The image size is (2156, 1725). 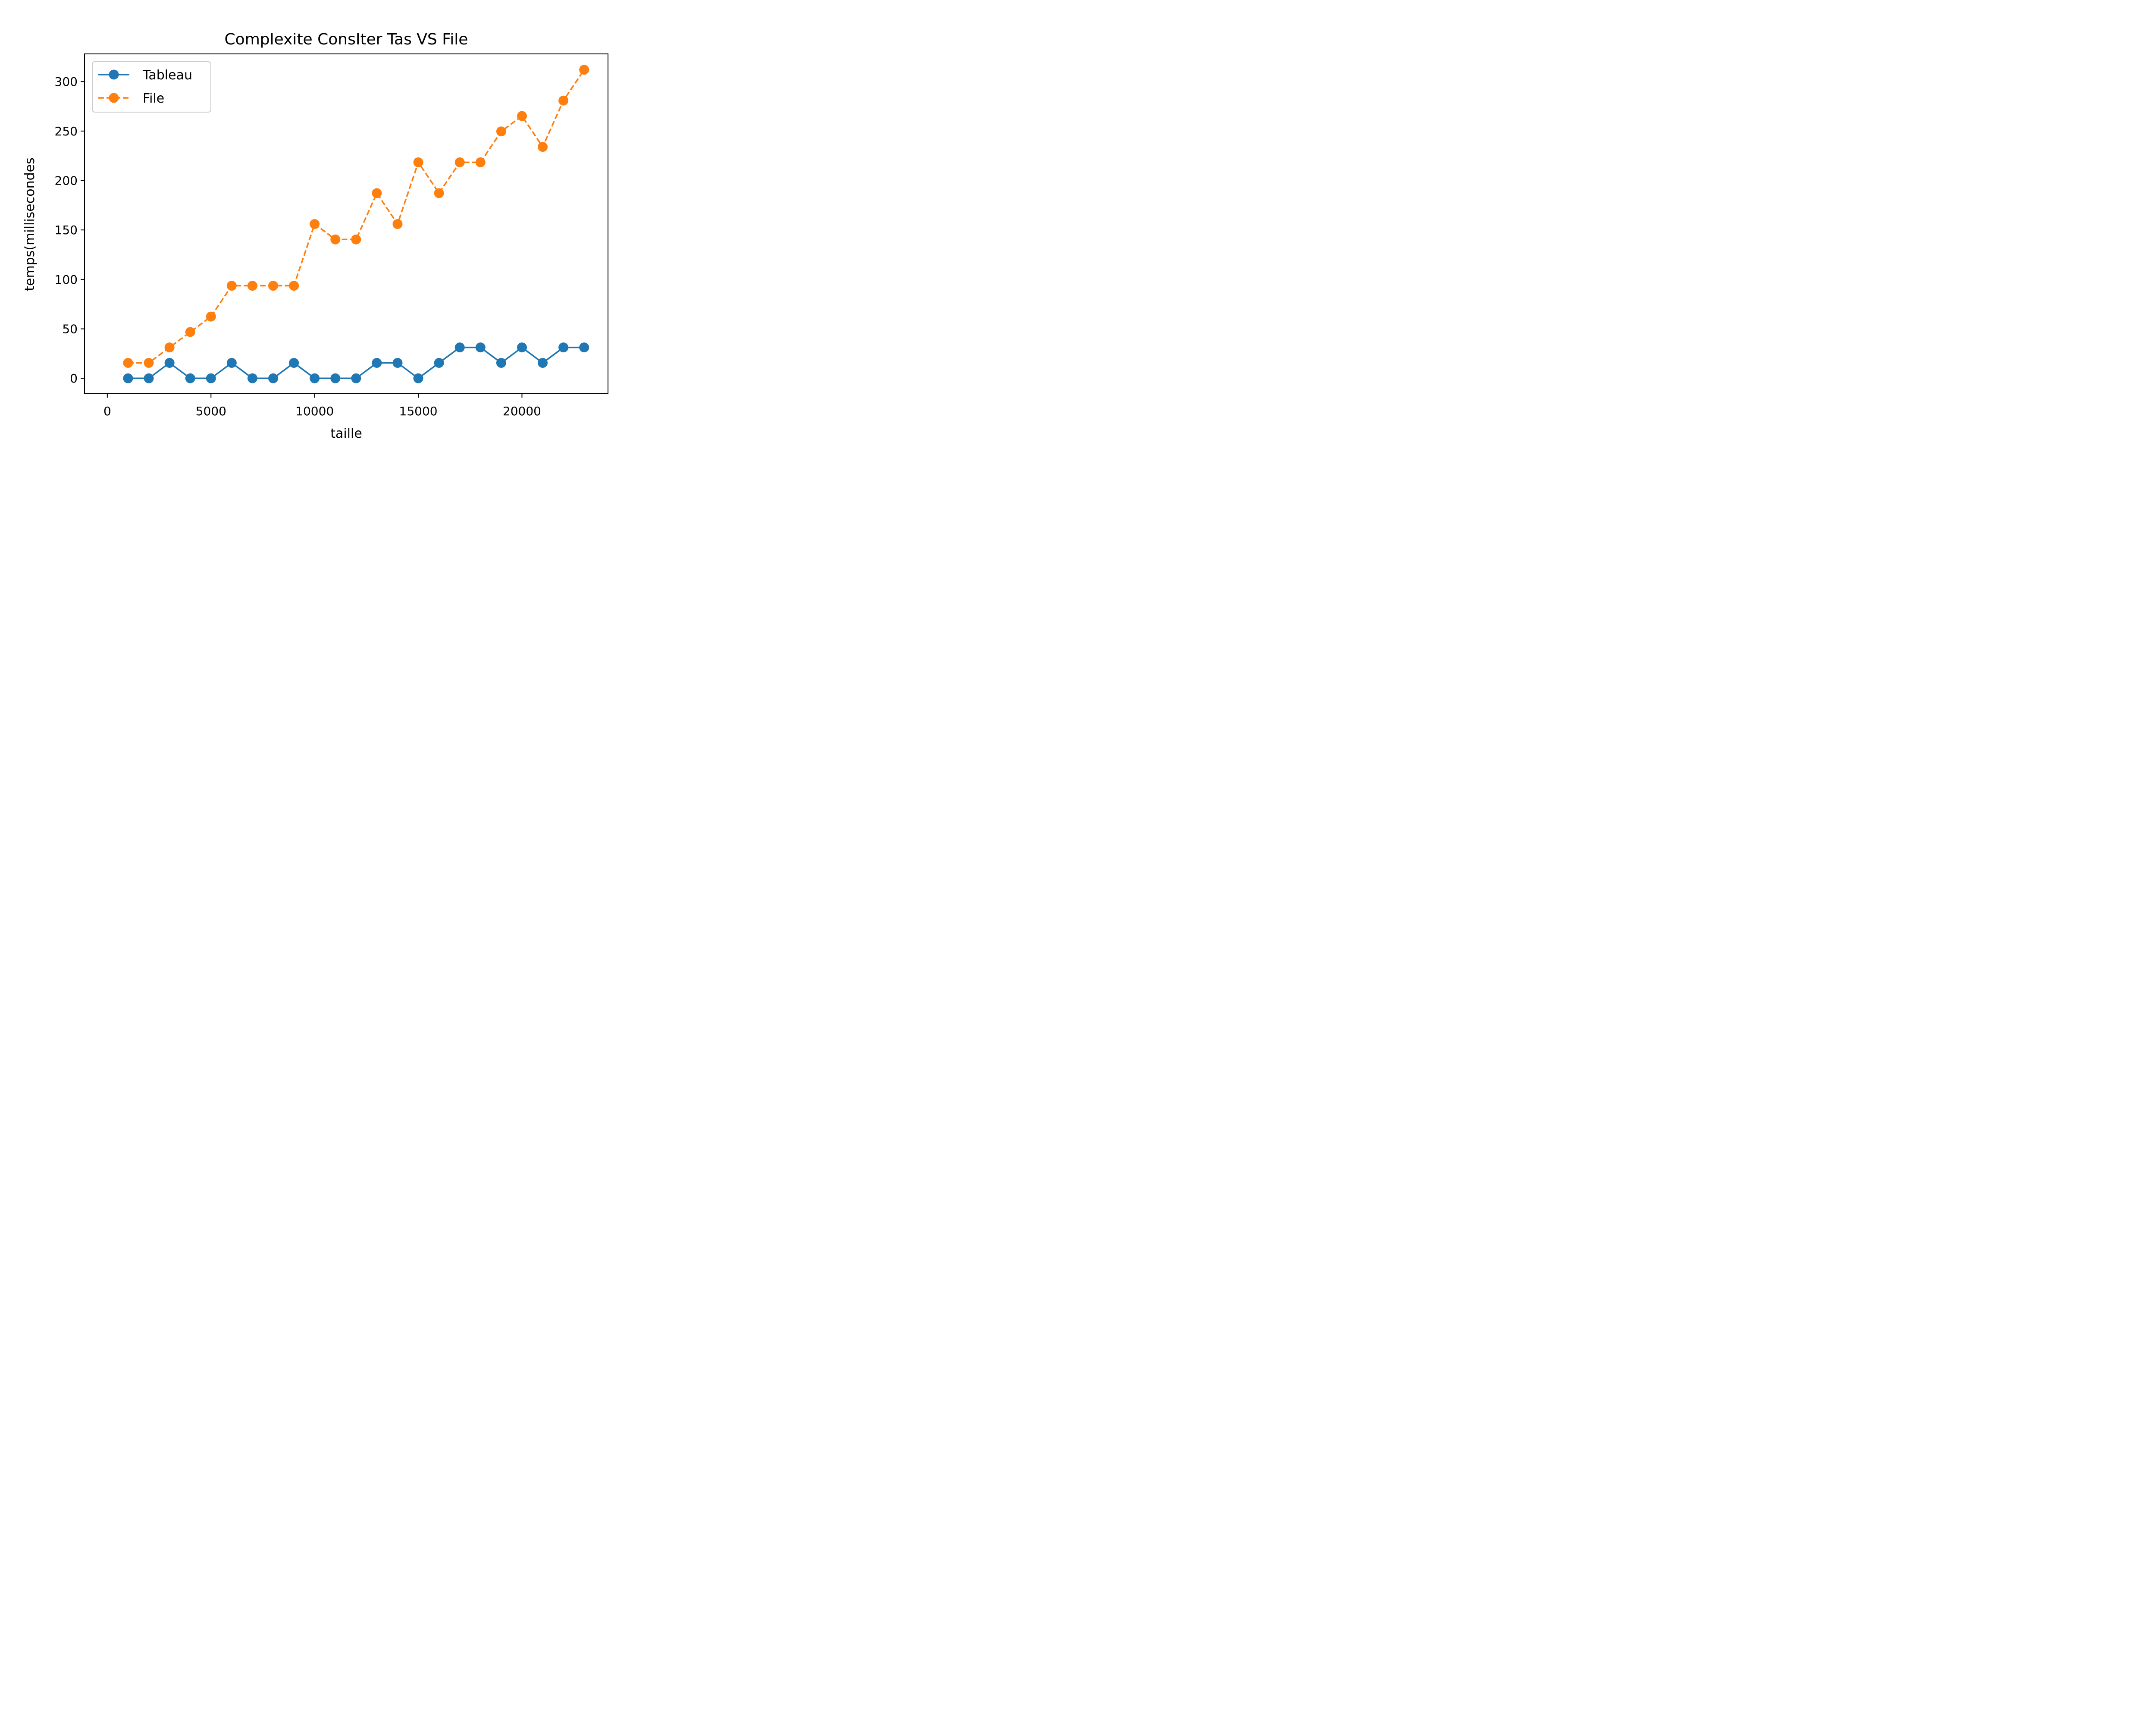 I want to click on legend-marker-file, so click(x=114, y=98).